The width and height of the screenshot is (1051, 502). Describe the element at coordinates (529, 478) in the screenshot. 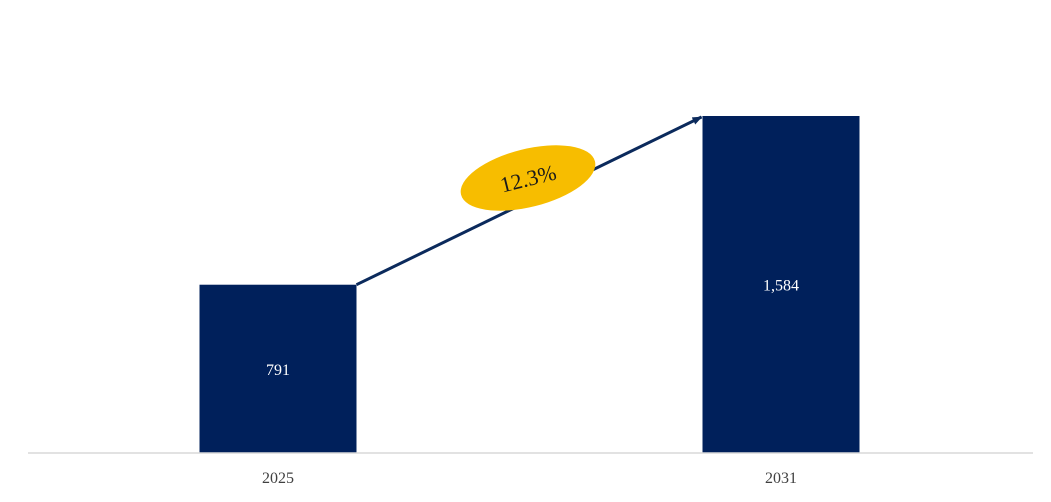

I see `x-tick-labels: 2025 2031` at that location.